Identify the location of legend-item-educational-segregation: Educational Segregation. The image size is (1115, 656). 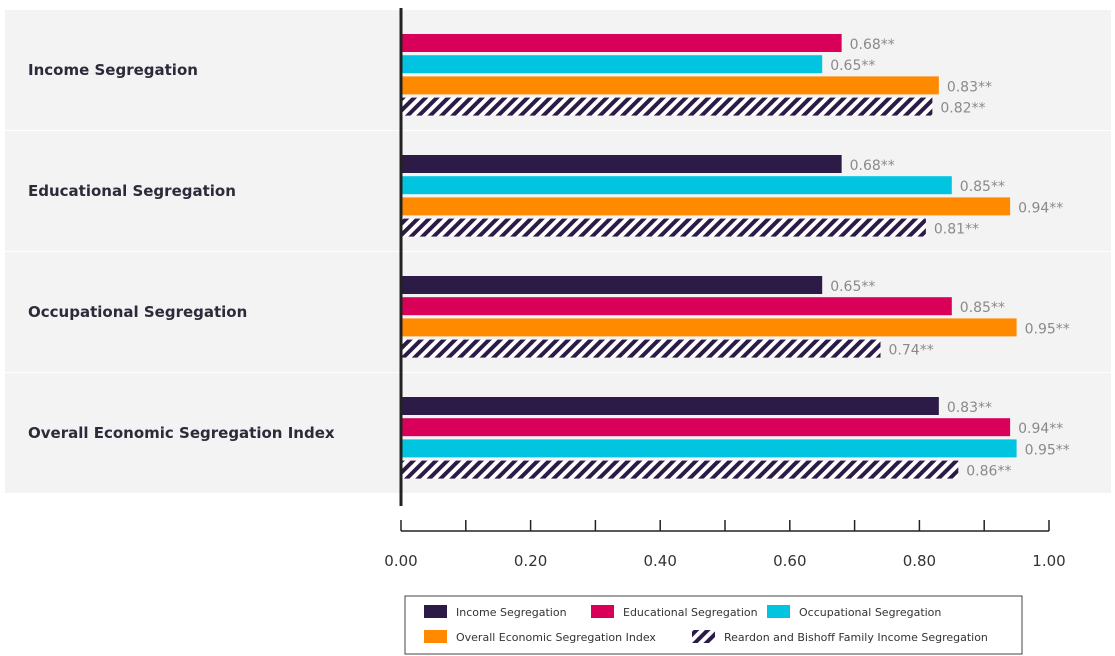
(674, 612).